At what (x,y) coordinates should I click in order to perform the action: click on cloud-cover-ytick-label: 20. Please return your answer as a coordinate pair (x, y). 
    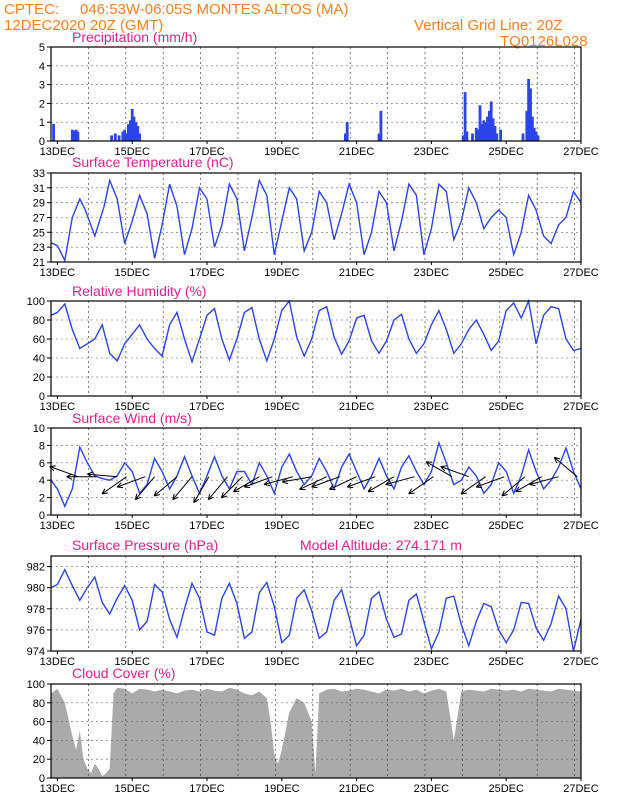
    Looking at the image, I should click on (39, 760).